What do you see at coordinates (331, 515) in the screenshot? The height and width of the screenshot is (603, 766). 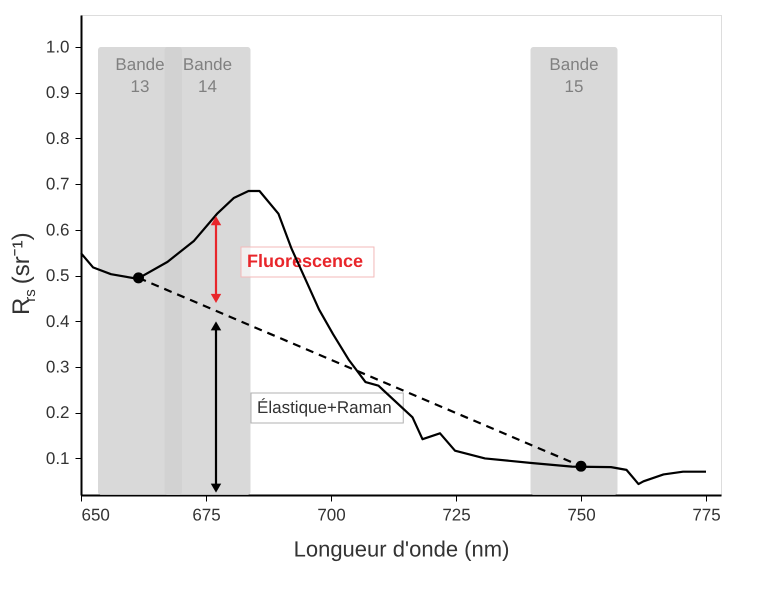 I see `x-tick-label: 700` at bounding box center [331, 515].